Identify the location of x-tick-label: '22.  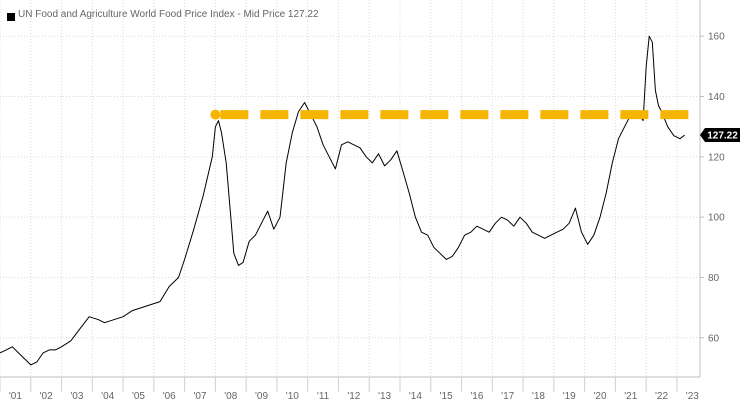
(661, 396).